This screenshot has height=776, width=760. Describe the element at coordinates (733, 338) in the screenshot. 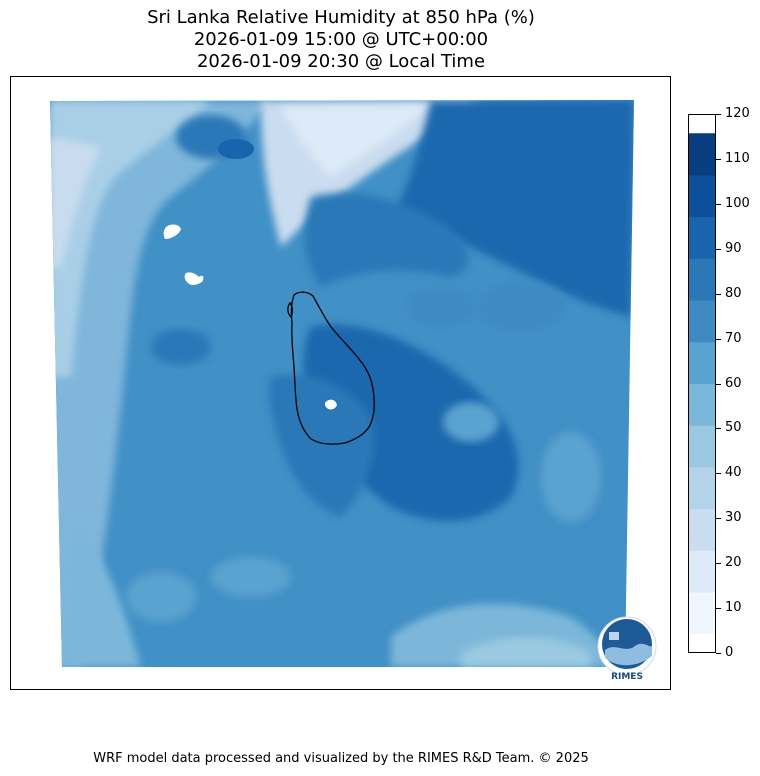

I see `colorbar-tick-label: 70` at that location.